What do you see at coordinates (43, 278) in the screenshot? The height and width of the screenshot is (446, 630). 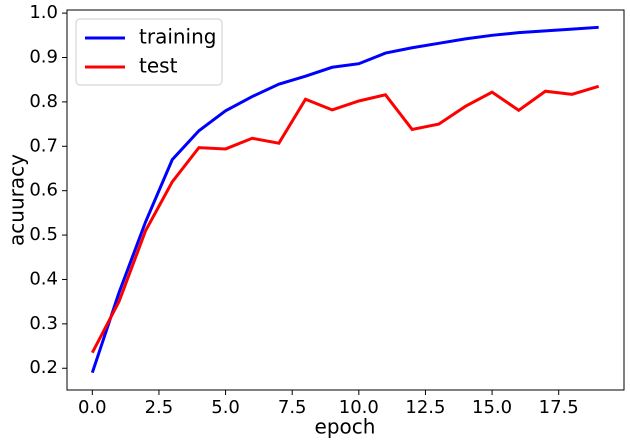 I see `y-tick-label: 0.4` at bounding box center [43, 278].